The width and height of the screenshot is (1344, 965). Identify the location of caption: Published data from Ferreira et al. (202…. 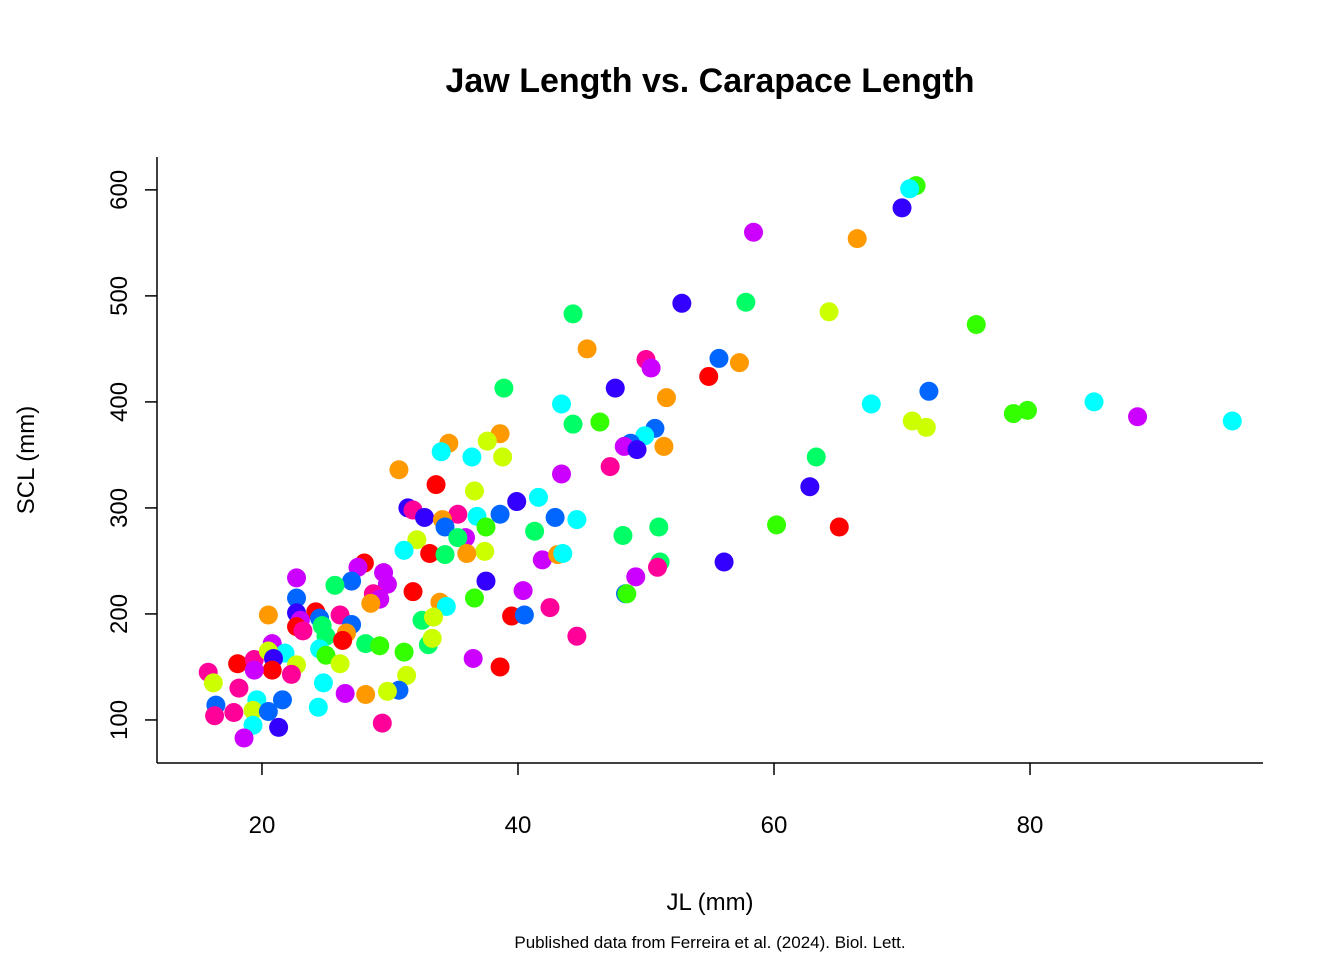
(709, 942).